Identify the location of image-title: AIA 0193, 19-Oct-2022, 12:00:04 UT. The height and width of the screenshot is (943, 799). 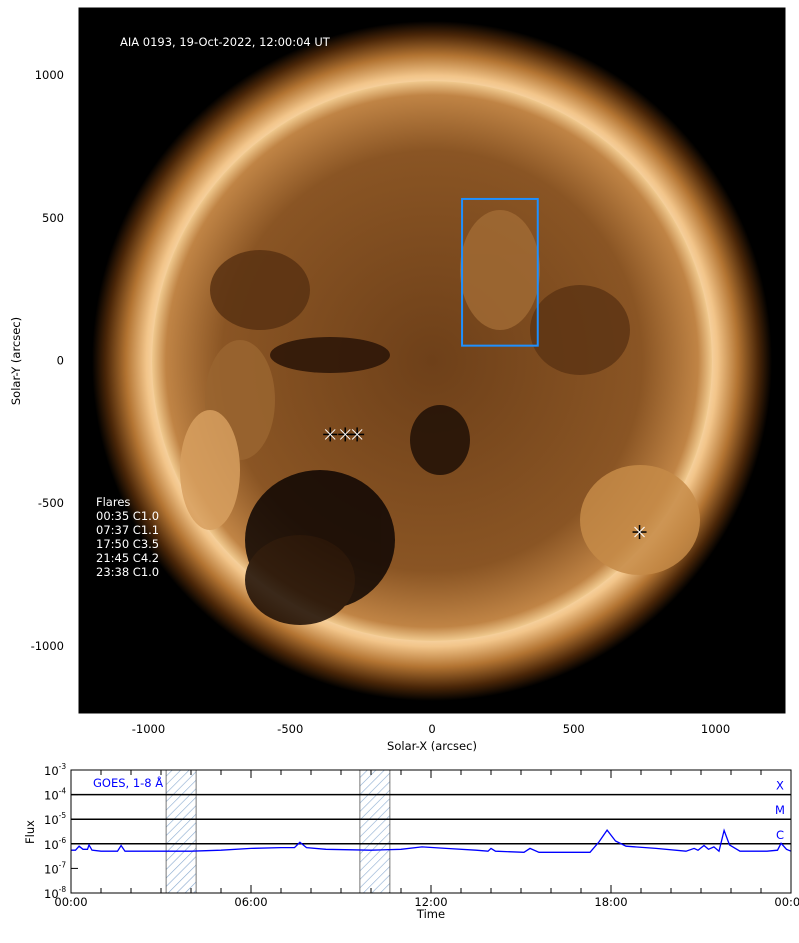
(225, 42).